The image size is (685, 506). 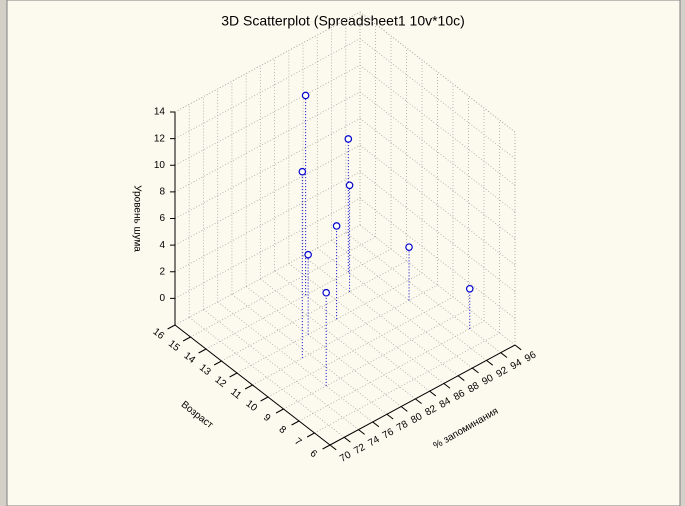 I want to click on y-tick-label: 7, so click(x=298, y=442).